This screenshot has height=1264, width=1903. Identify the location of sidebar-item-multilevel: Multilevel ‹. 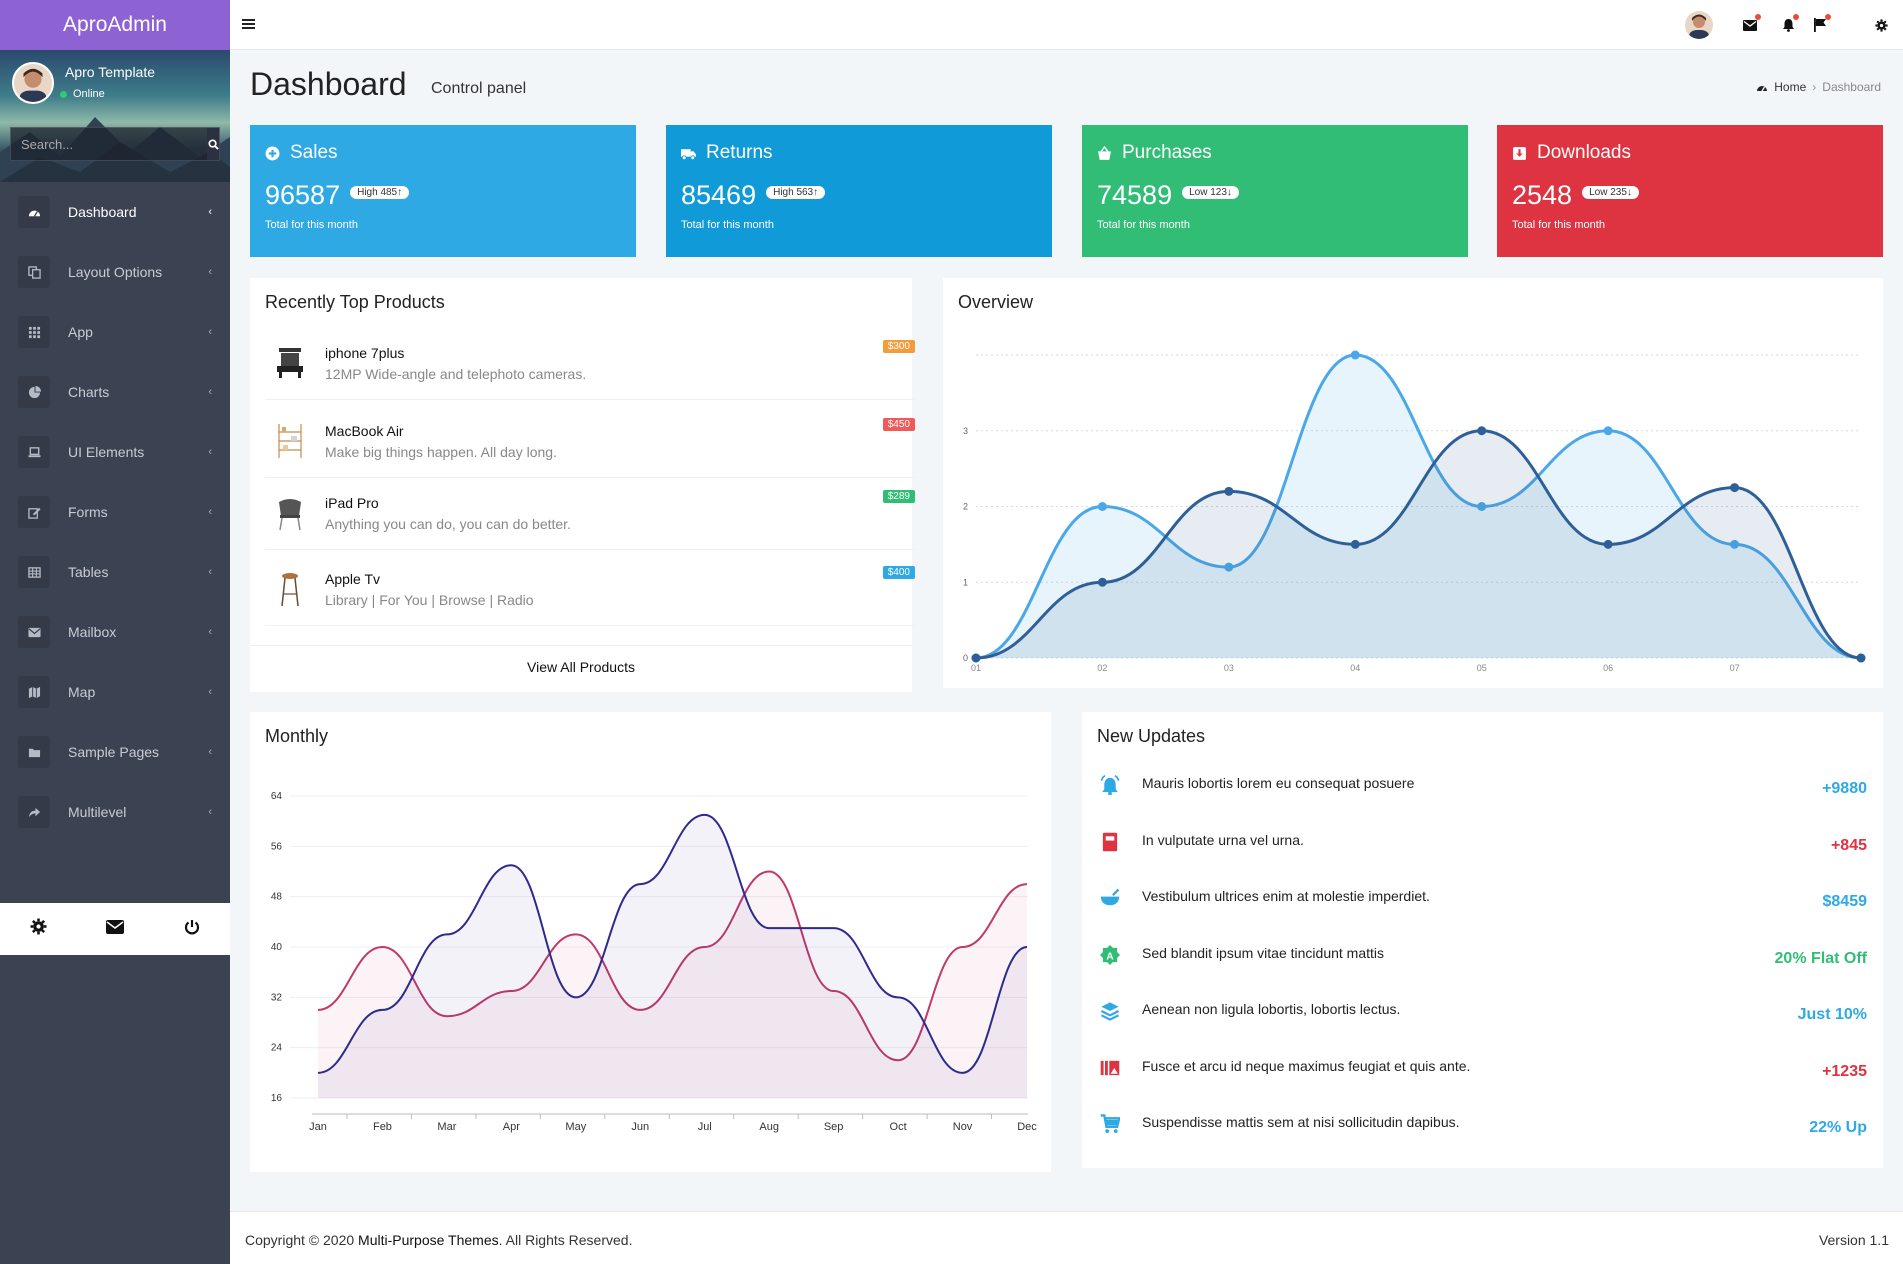
(115, 812).